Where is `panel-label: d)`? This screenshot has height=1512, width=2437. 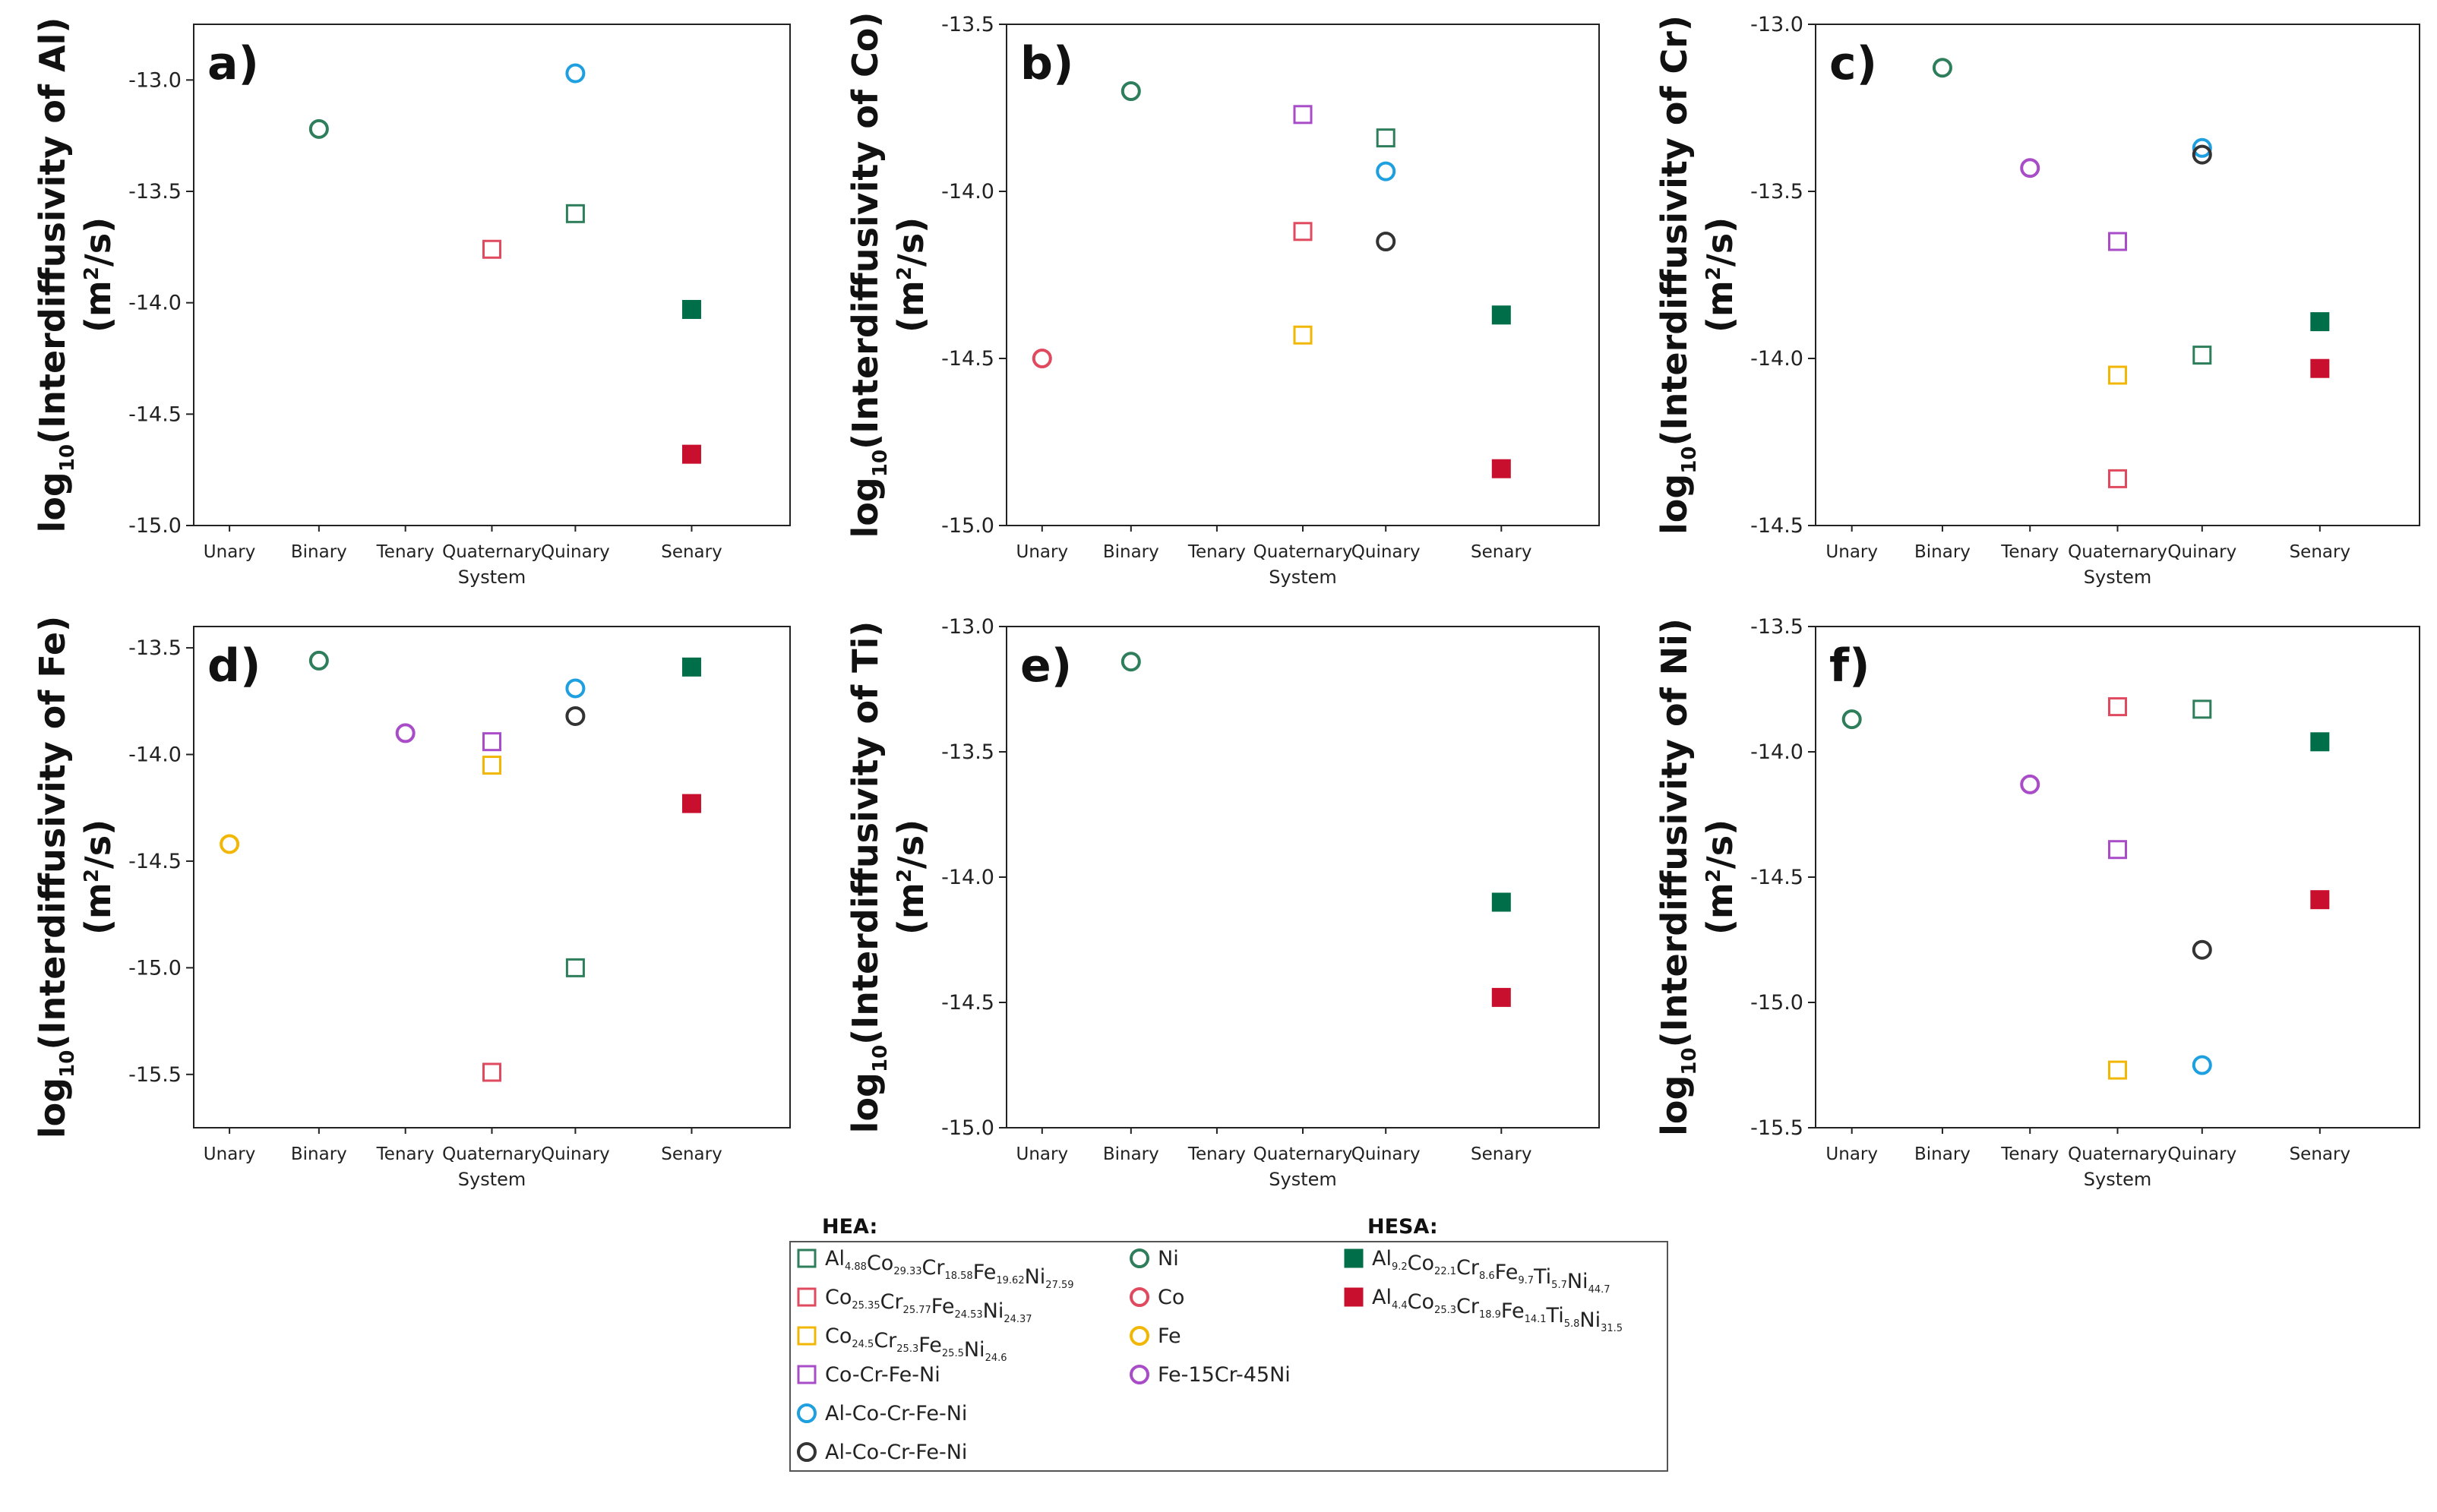
panel-label: d) is located at coordinates (234, 666).